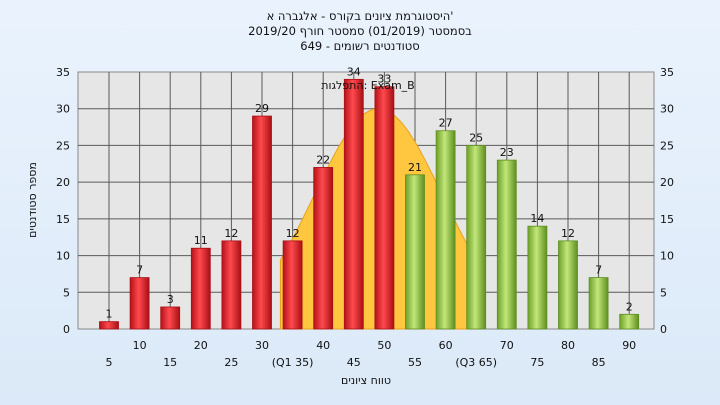  Describe the element at coordinates (446, 123) in the screenshot. I see `bar-value-label: 27` at that location.